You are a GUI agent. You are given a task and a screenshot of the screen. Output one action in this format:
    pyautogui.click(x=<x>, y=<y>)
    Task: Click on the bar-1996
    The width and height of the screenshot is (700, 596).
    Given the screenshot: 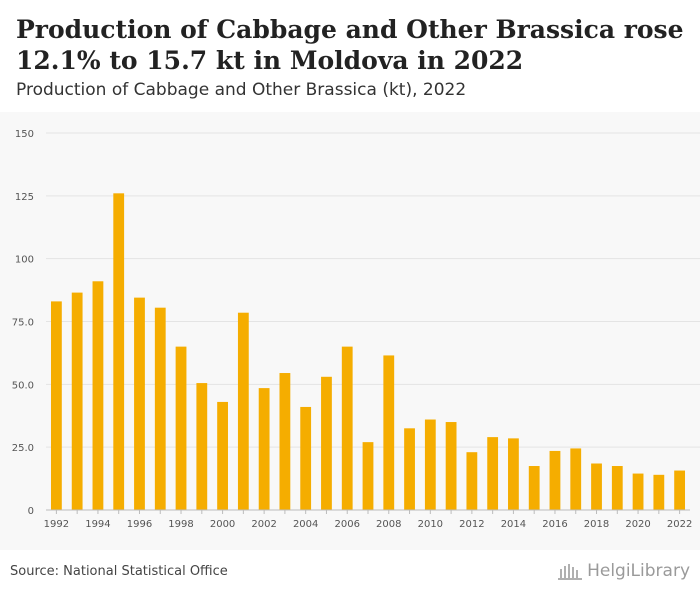 What is the action you would take?
    pyautogui.click(x=139, y=403)
    